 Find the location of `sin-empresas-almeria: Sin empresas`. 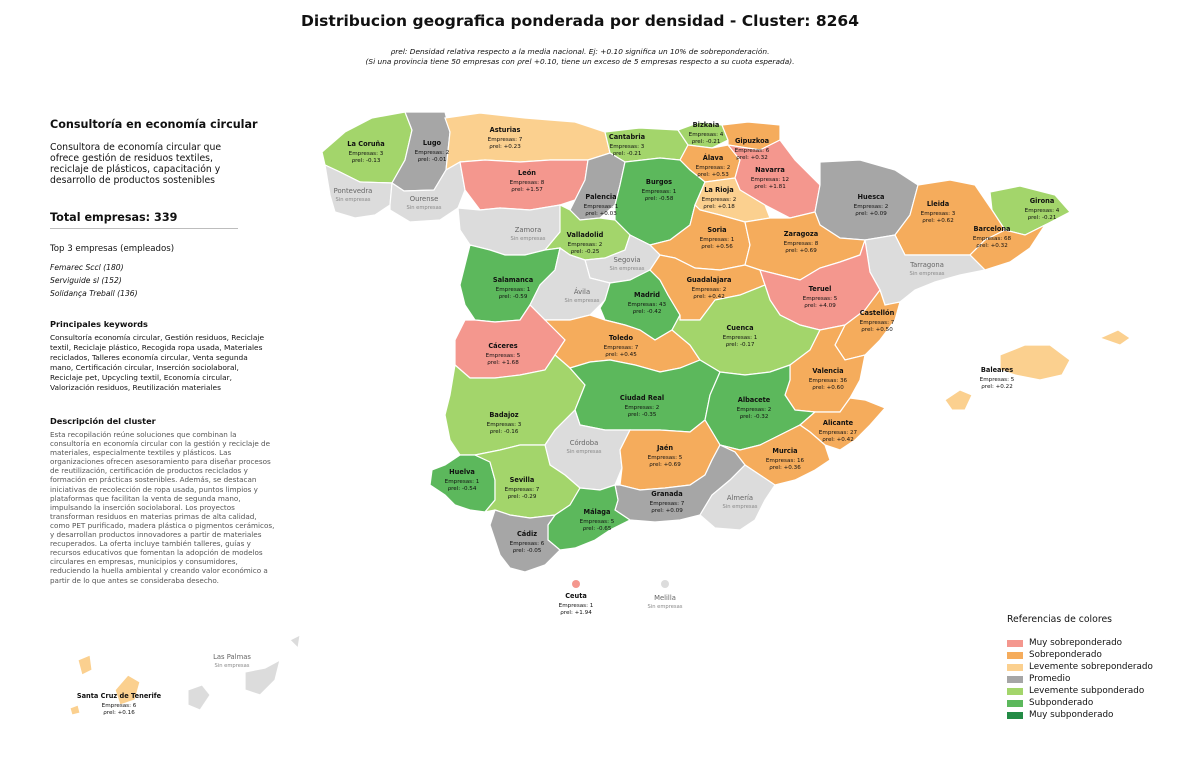

sin-empresas-almeria: Sin empresas is located at coordinates (739, 507).